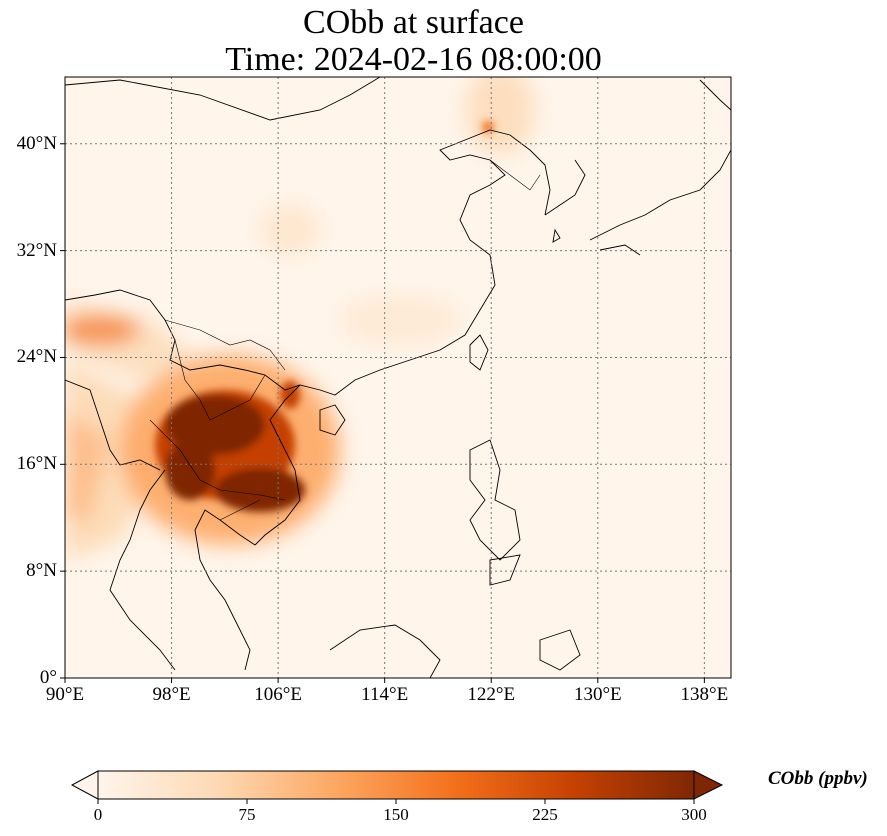  I want to click on colorbar-tick-label: 150, so click(396, 814).